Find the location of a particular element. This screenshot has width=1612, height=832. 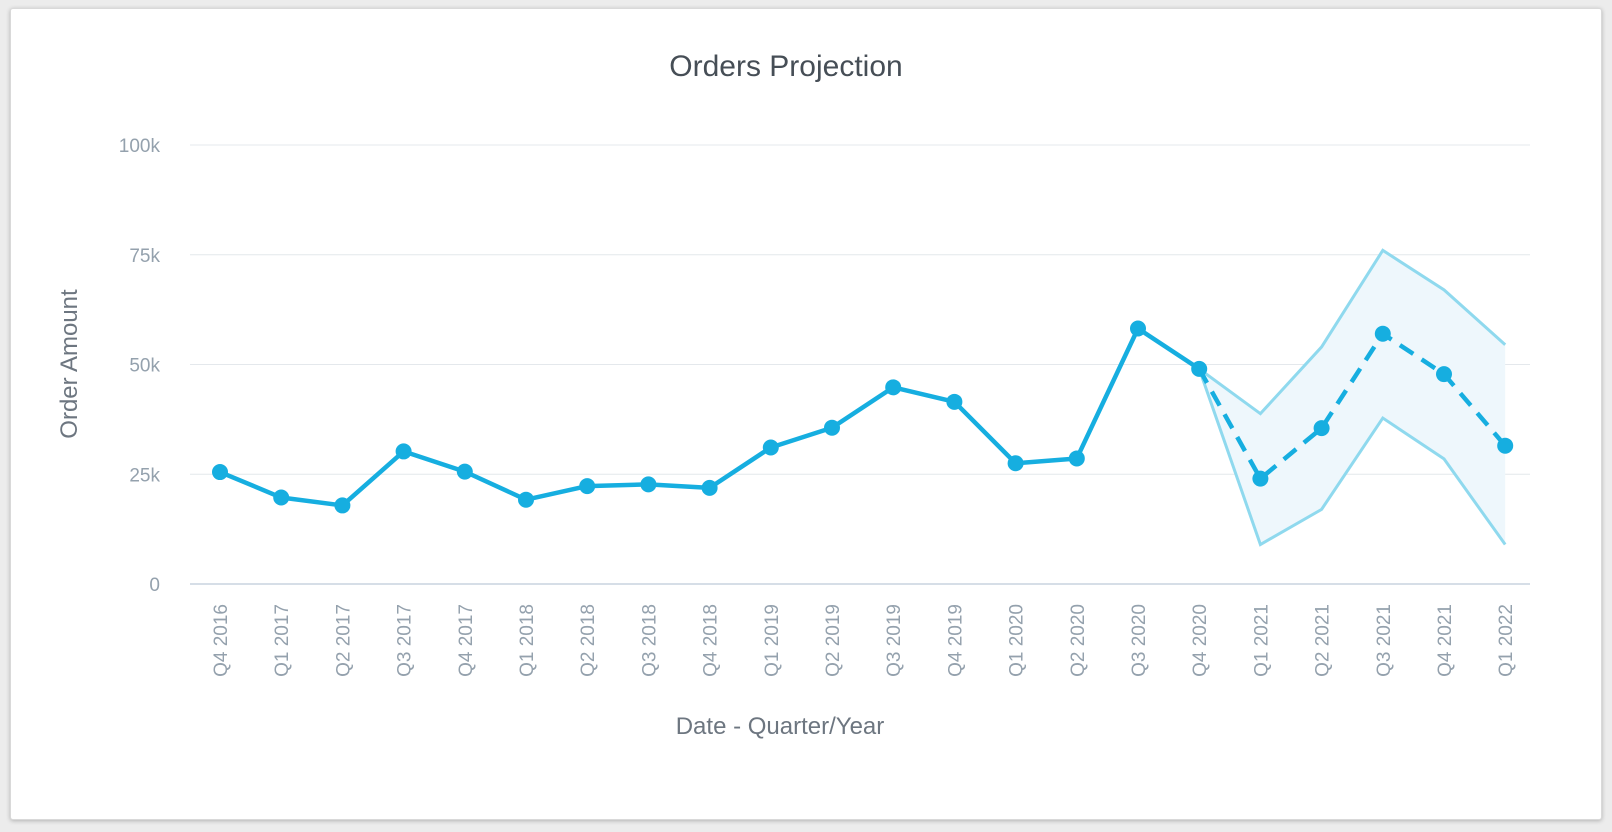

y-tick-label: 50k is located at coordinates (144, 366).